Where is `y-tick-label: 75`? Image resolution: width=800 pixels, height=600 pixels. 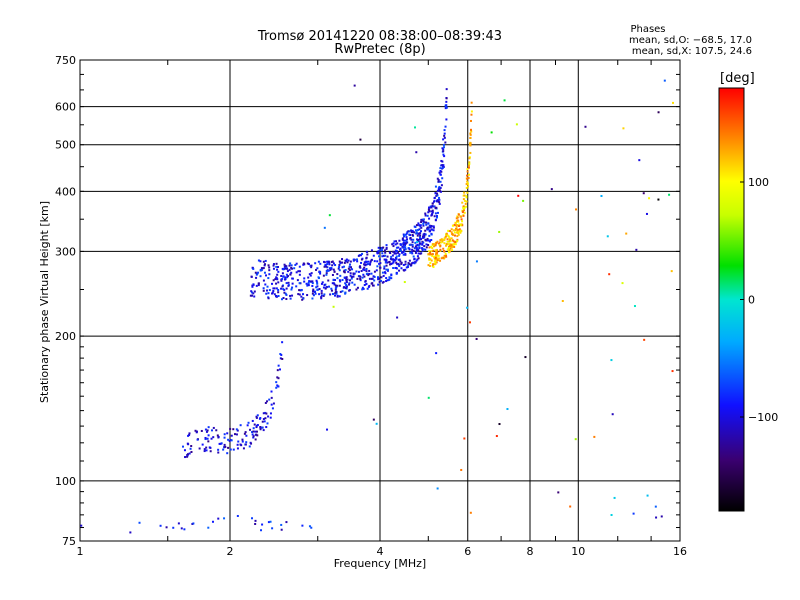 y-tick-label: 75 is located at coordinates (69, 541).